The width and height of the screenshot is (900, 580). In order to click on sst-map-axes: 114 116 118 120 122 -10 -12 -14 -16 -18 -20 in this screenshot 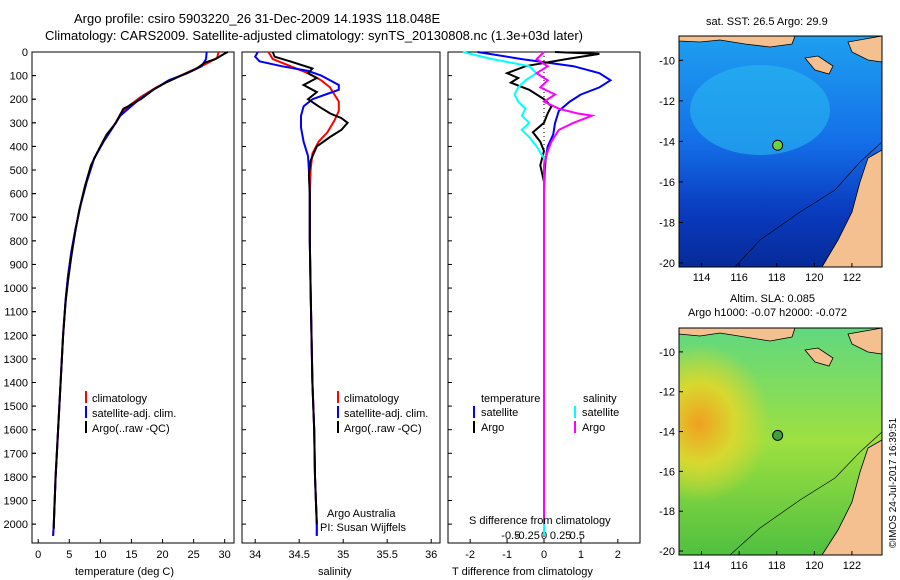, I will do `click(760, 169)`.